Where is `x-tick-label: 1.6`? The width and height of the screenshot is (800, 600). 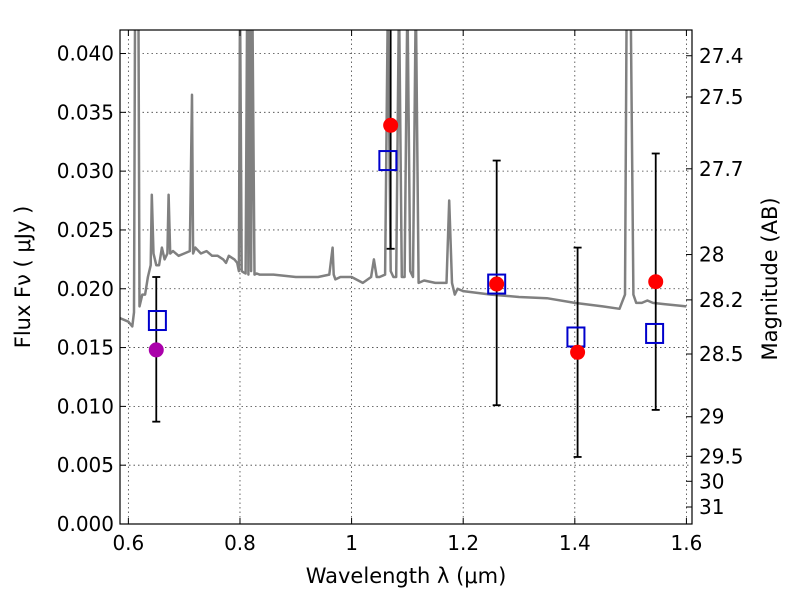 x-tick-label: 1.6 is located at coordinates (687, 543).